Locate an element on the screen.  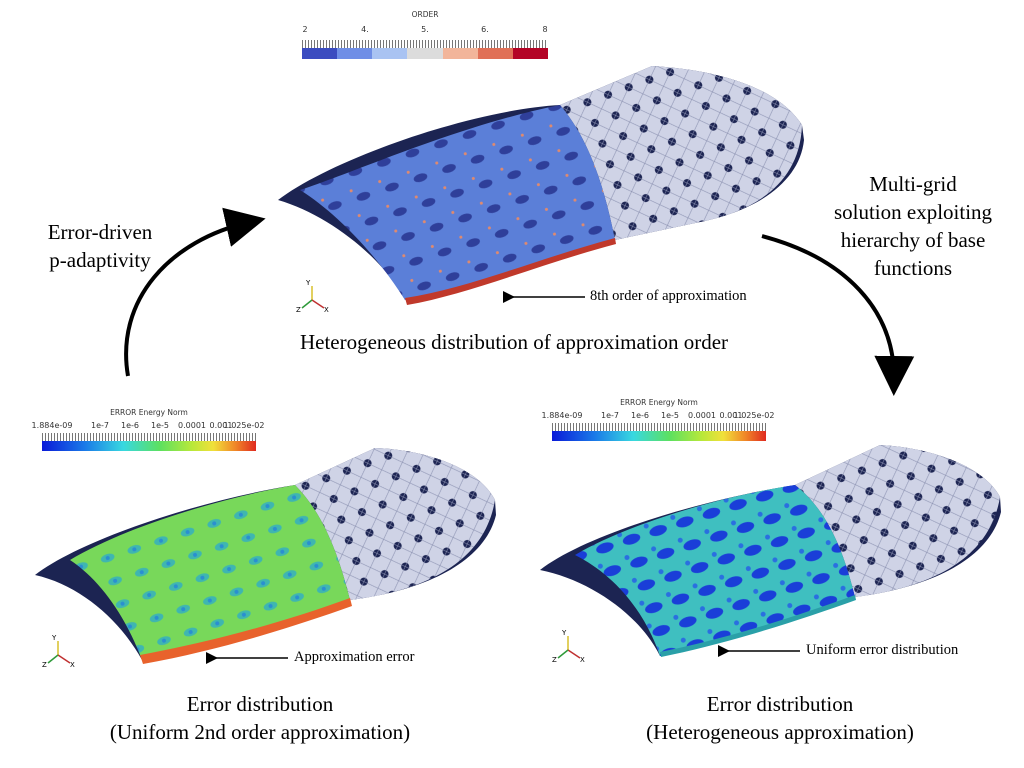
bl-annotation: Approximation error is located at coordinates (354, 657).